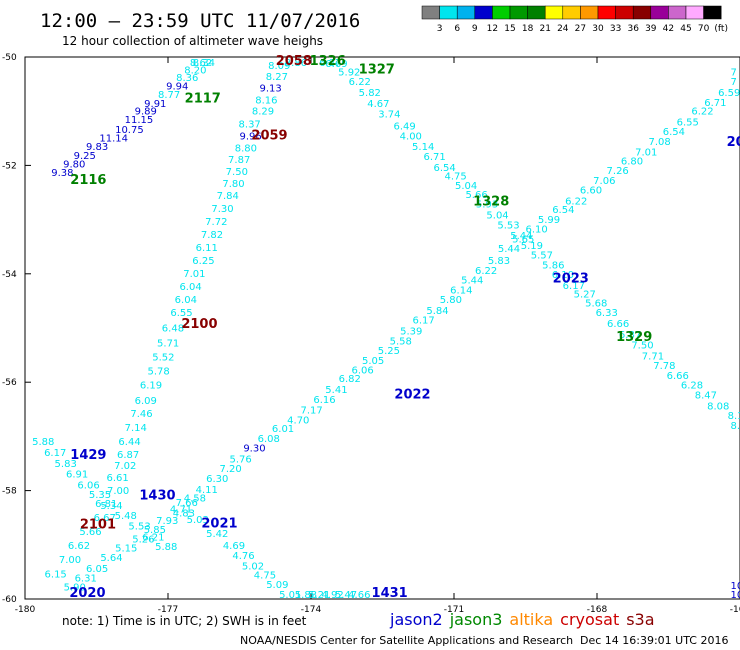 The width and height of the screenshot is (740, 650). I want to click on wave-height-point: 7.80, so click(233, 184).